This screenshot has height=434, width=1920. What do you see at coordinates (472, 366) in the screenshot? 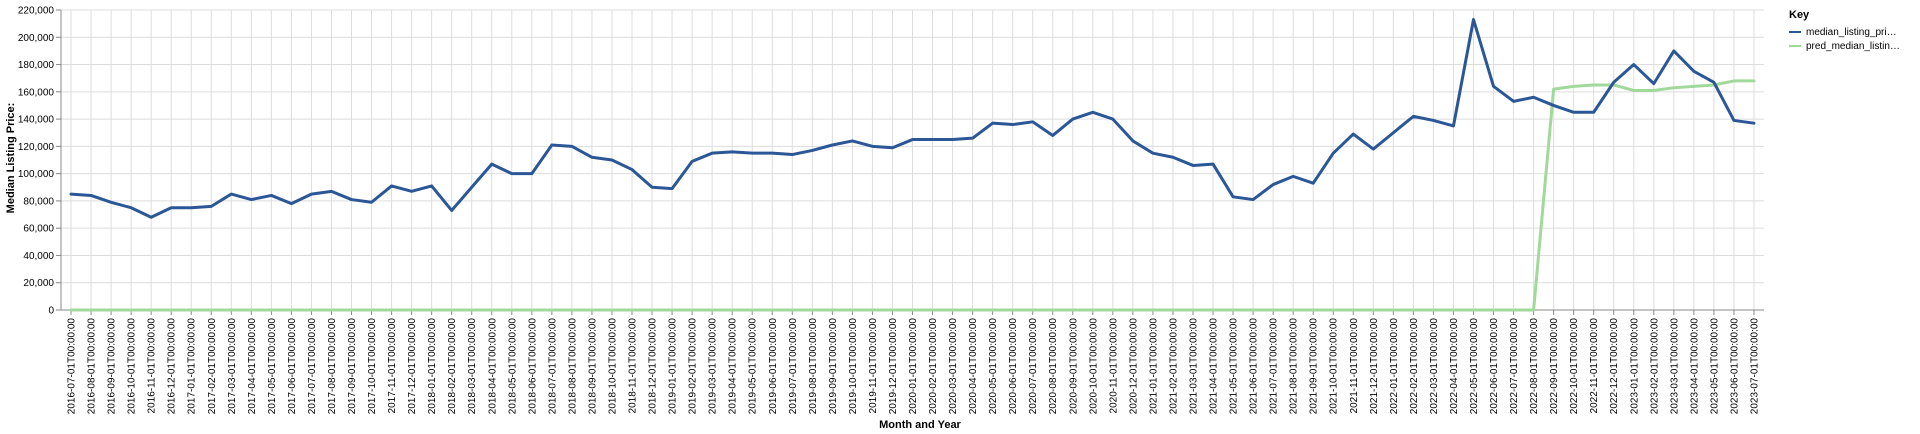
I see `x-tick-label: 2018-03-01T00:00:00` at bounding box center [472, 366].